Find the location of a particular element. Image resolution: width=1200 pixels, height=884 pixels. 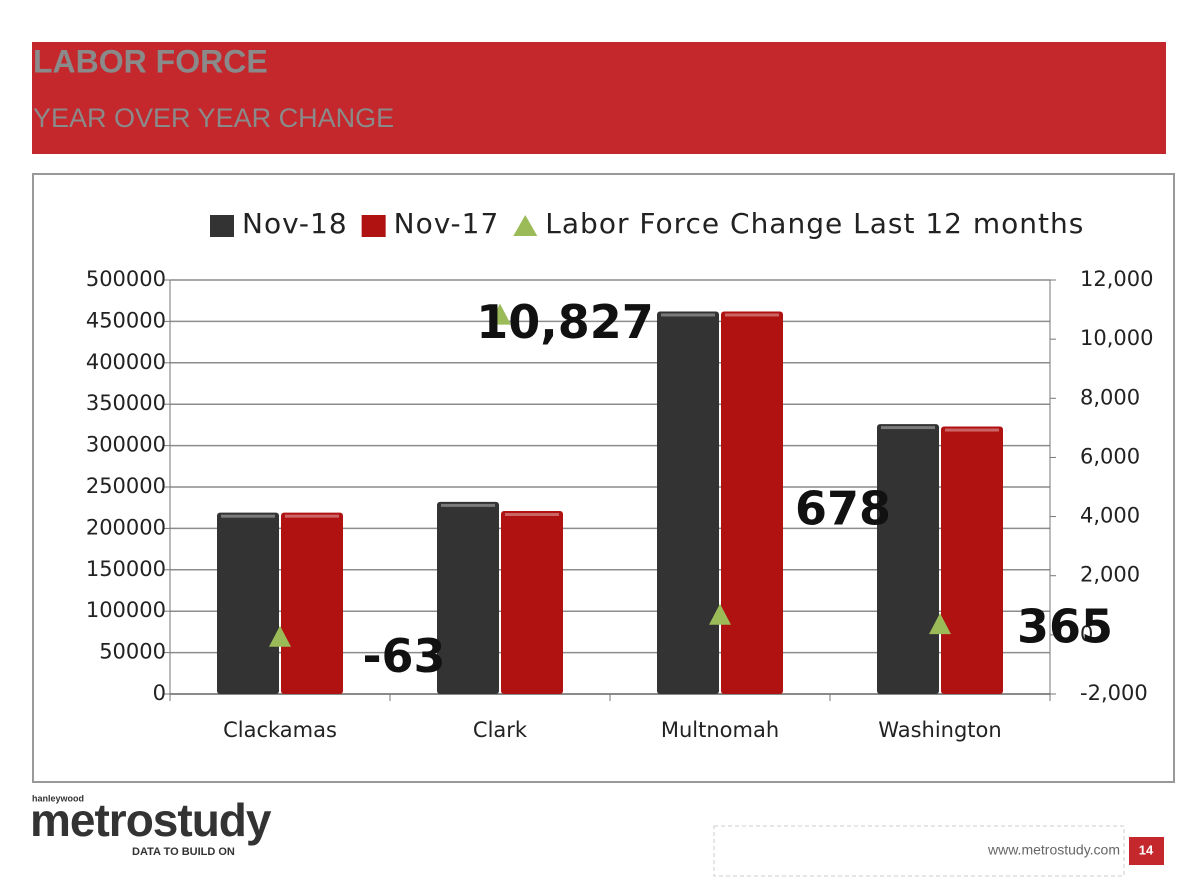

data-label: 365 is located at coordinates (1065, 627).